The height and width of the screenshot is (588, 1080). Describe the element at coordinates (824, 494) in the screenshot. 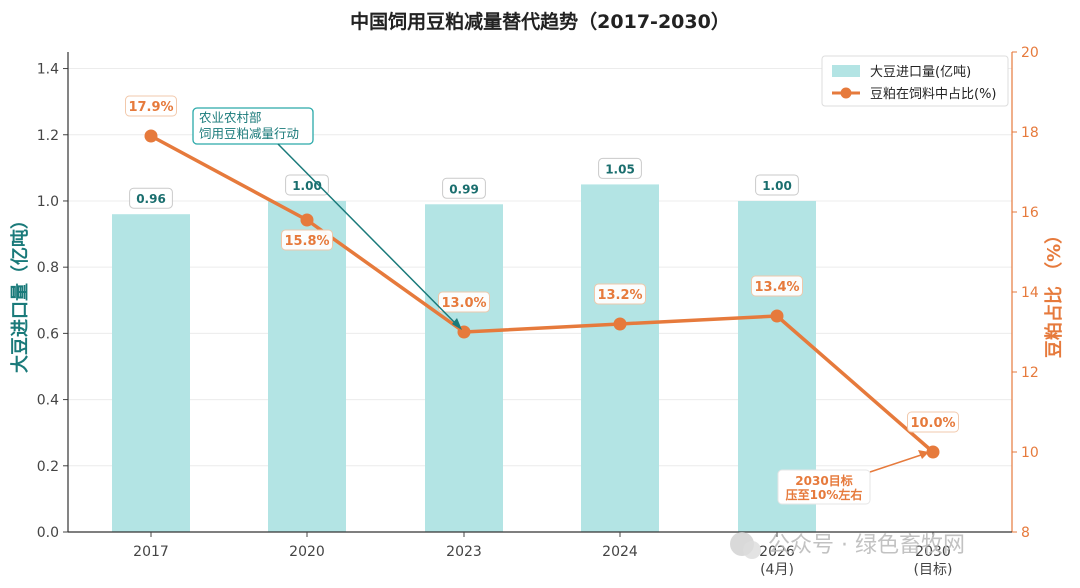

I see `annotation-2-line-2: 压至10%左右` at that location.